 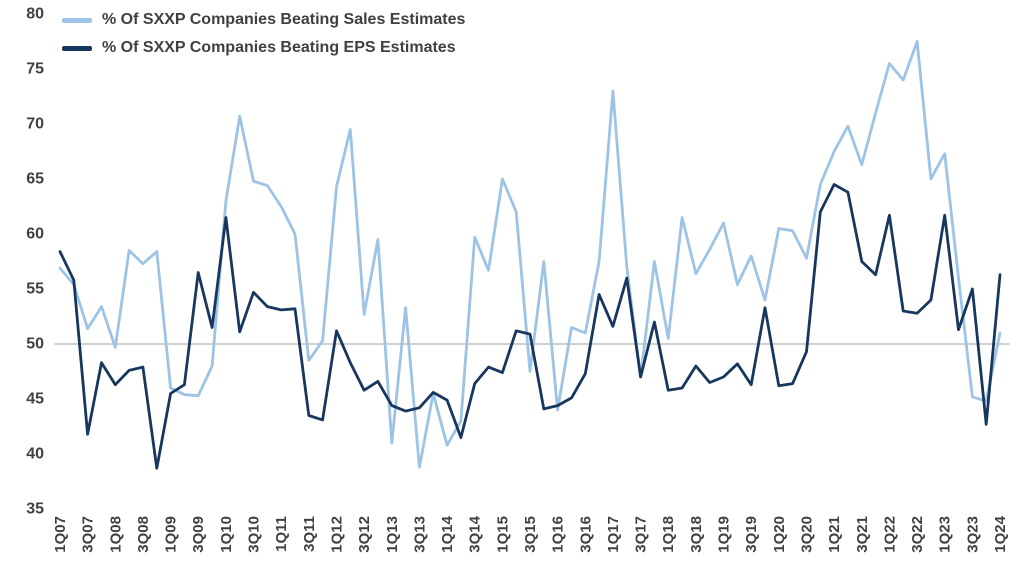 What do you see at coordinates (834, 534) in the screenshot?
I see `svg-text: 1Q21` at bounding box center [834, 534].